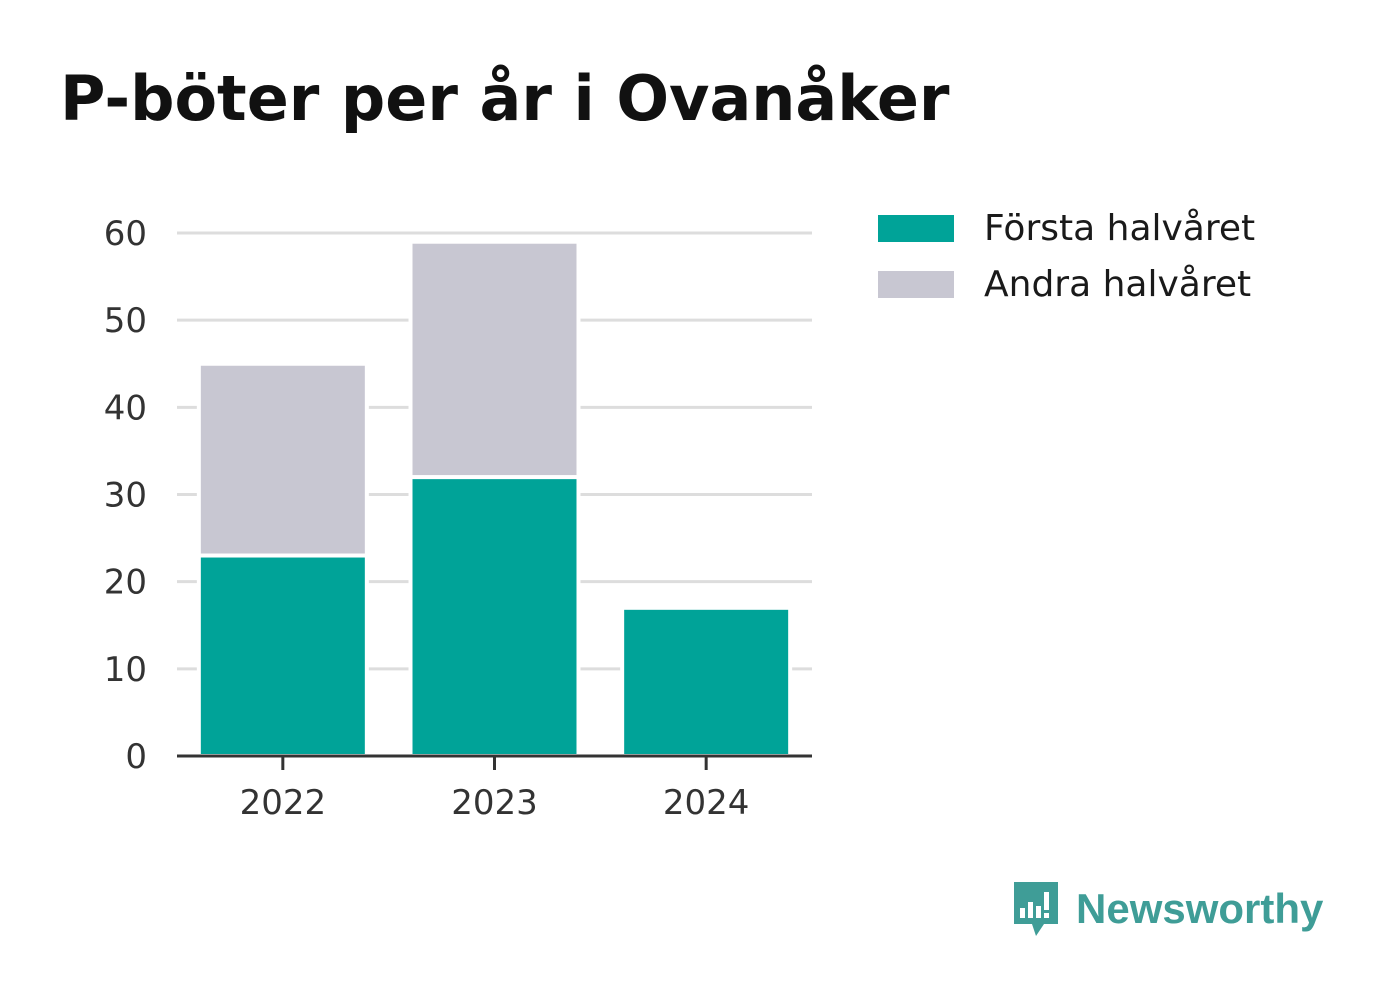  I want to click on y-tick-label-40: 40, so click(125, 408).